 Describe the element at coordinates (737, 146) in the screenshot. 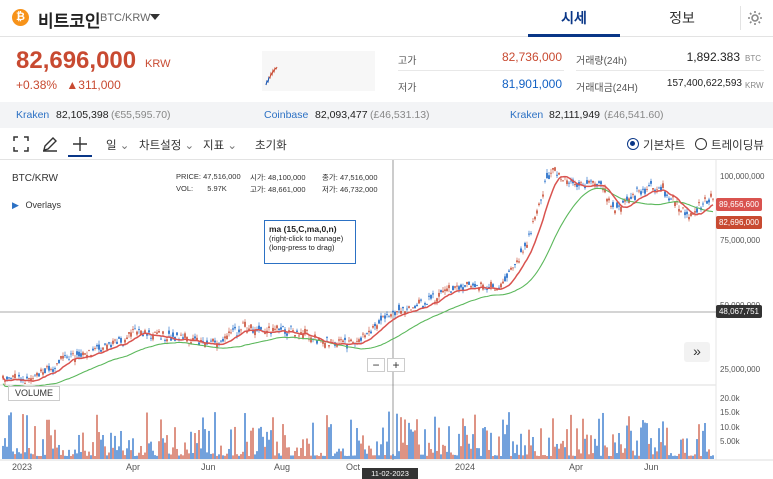

I see `tradingview-label: 트레이딩뷰` at that location.